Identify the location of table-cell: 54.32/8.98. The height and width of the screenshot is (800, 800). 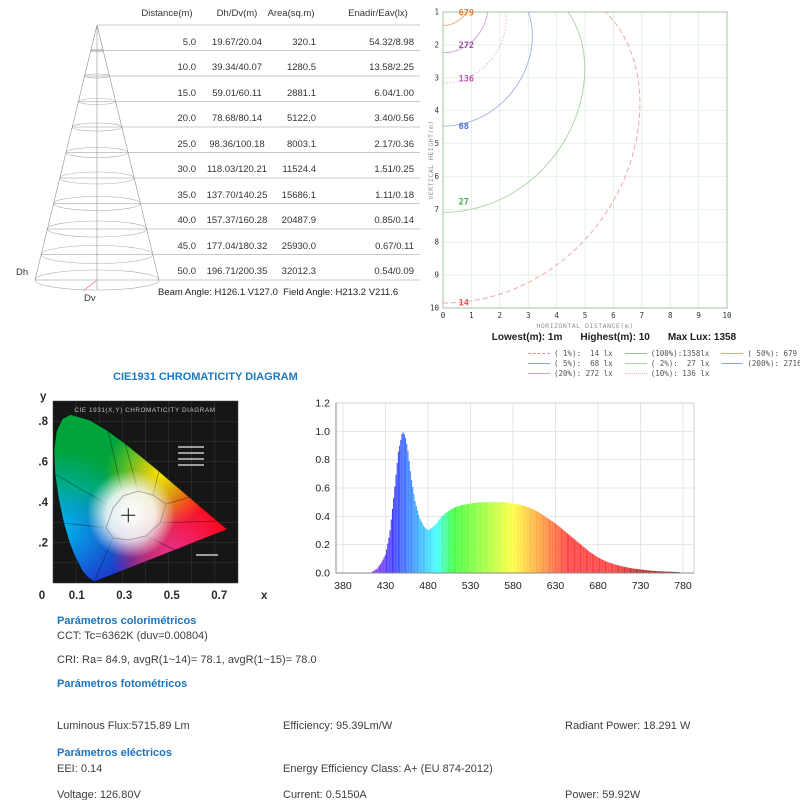
(391, 42).